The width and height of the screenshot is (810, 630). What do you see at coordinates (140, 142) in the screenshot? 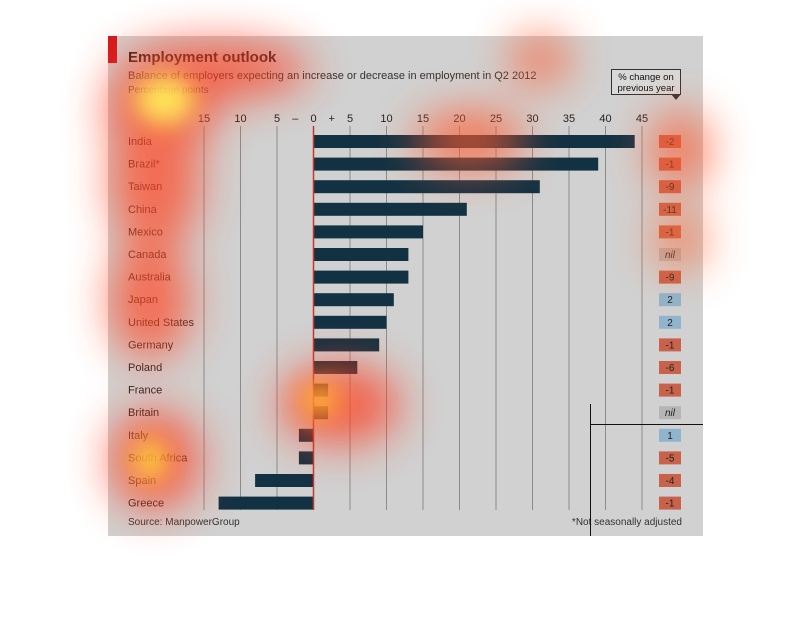
I see `category-label: India` at bounding box center [140, 142].